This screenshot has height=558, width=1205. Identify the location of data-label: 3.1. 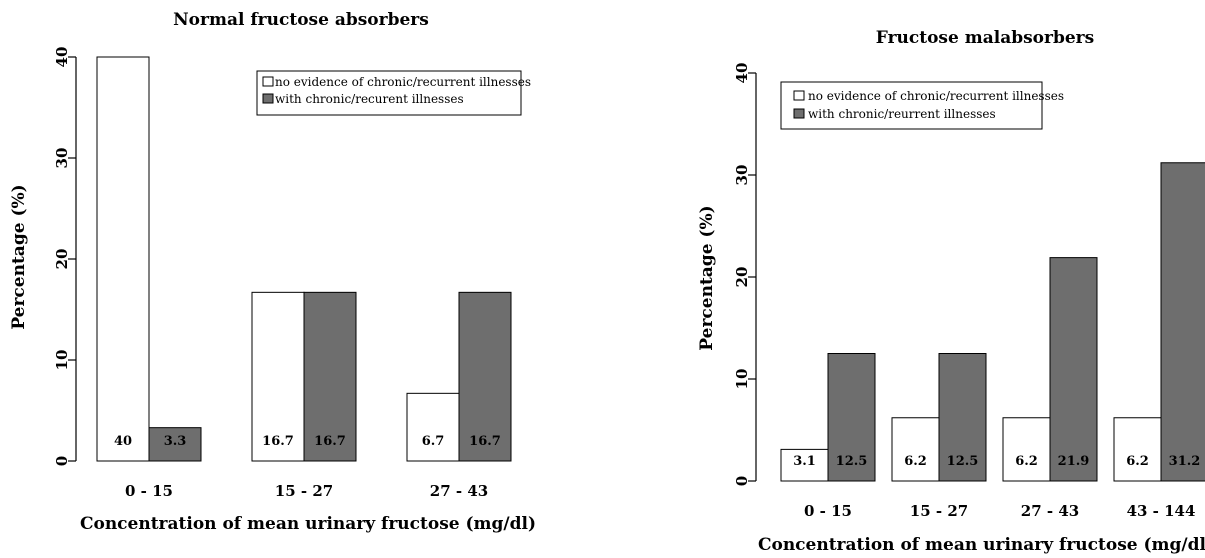
(804, 461).